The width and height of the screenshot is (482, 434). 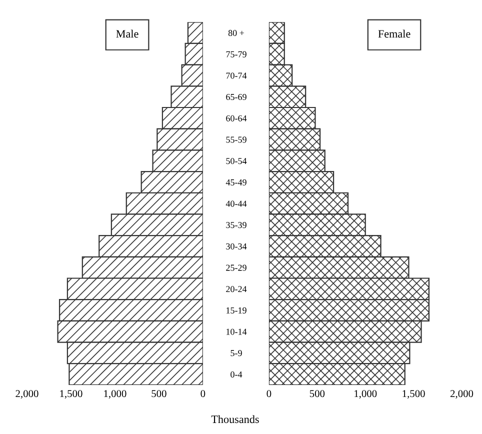 What do you see at coordinates (236, 75) in the screenshot?
I see `y-tick-label: 70-74` at bounding box center [236, 75].